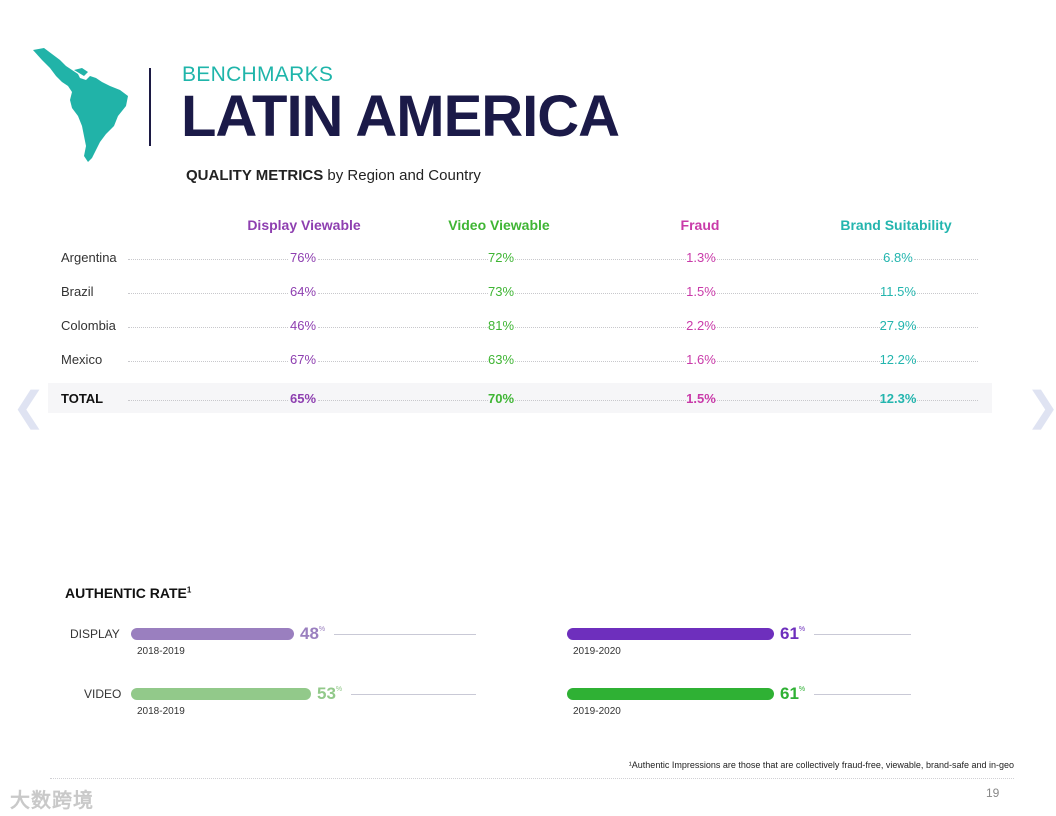 The width and height of the screenshot is (1056, 816). Describe the element at coordinates (701, 325) in the screenshot. I see `cell-fraud: 2.2%` at that location.